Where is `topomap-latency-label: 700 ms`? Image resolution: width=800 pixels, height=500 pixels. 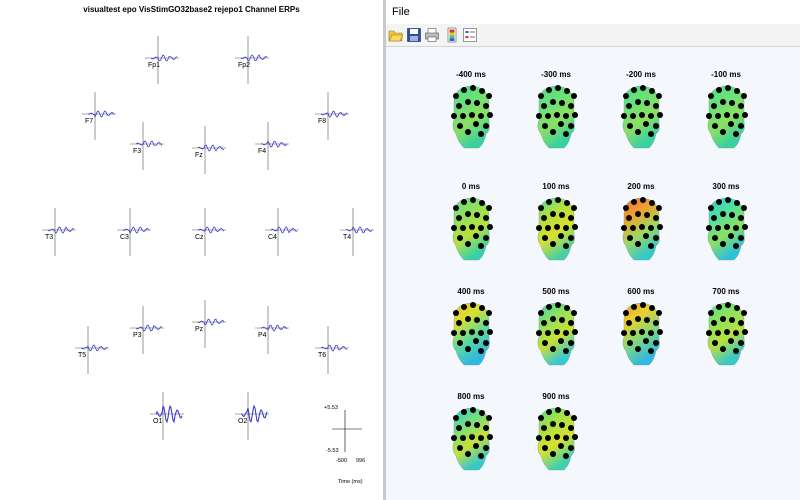 topomap-latency-label: 700 ms is located at coordinates (726, 291).